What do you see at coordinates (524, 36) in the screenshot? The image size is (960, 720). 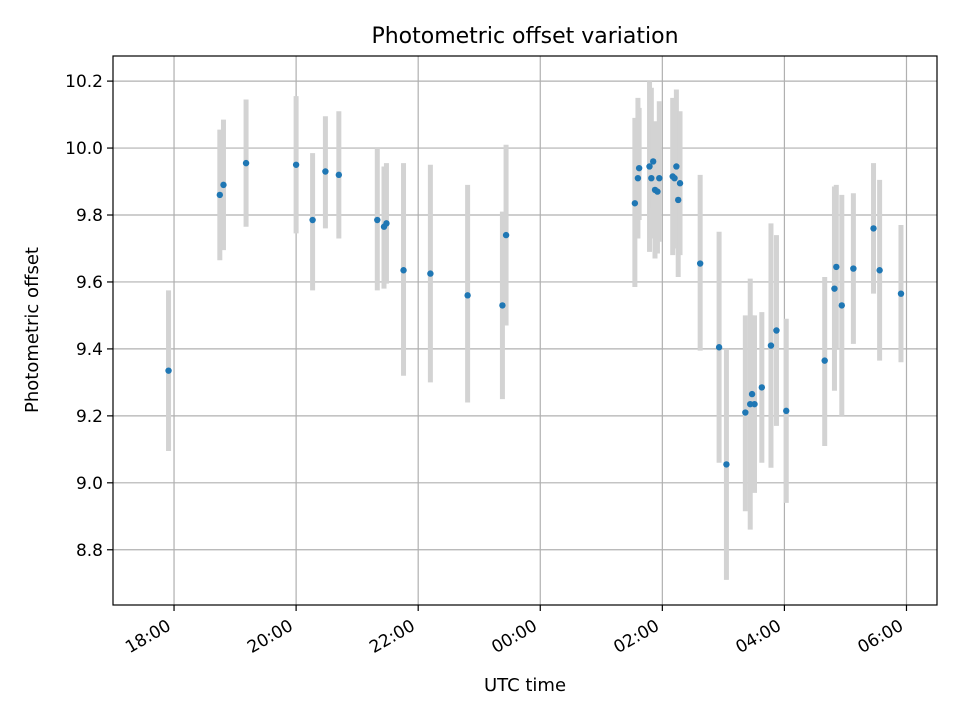 I see `chart-title: Photometric offset variation` at bounding box center [524, 36].